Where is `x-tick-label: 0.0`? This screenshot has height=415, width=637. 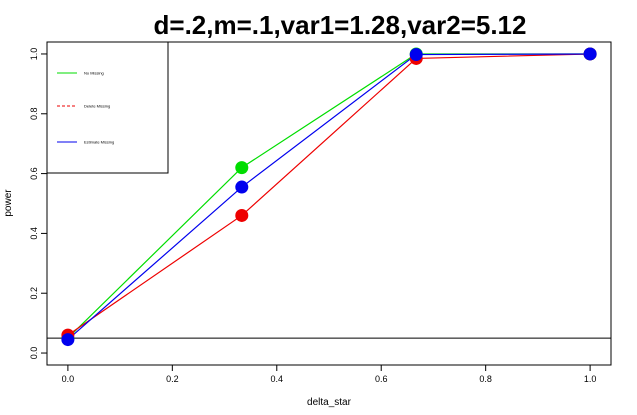 x-tick-label: 0.0 is located at coordinates (68, 379).